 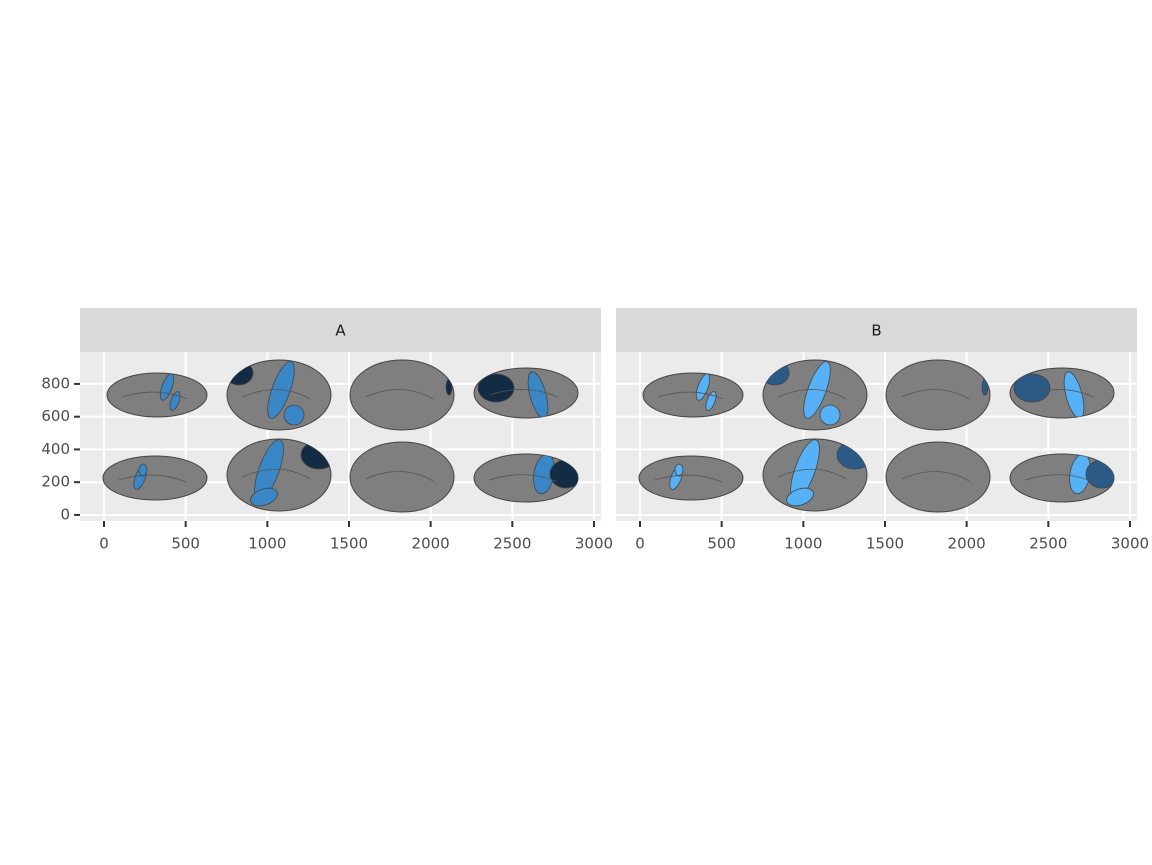 I want to click on facet-label: A, so click(x=340, y=331).